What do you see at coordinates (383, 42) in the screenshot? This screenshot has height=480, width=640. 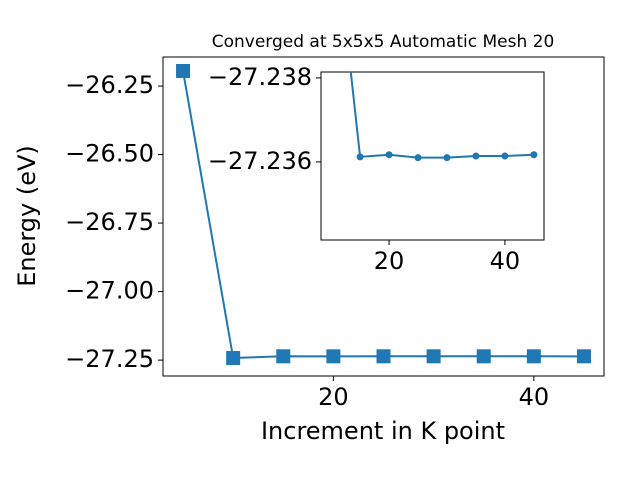 I see `chart-title: Converged at 5x5x5 Automatic Mesh 20` at bounding box center [383, 42].